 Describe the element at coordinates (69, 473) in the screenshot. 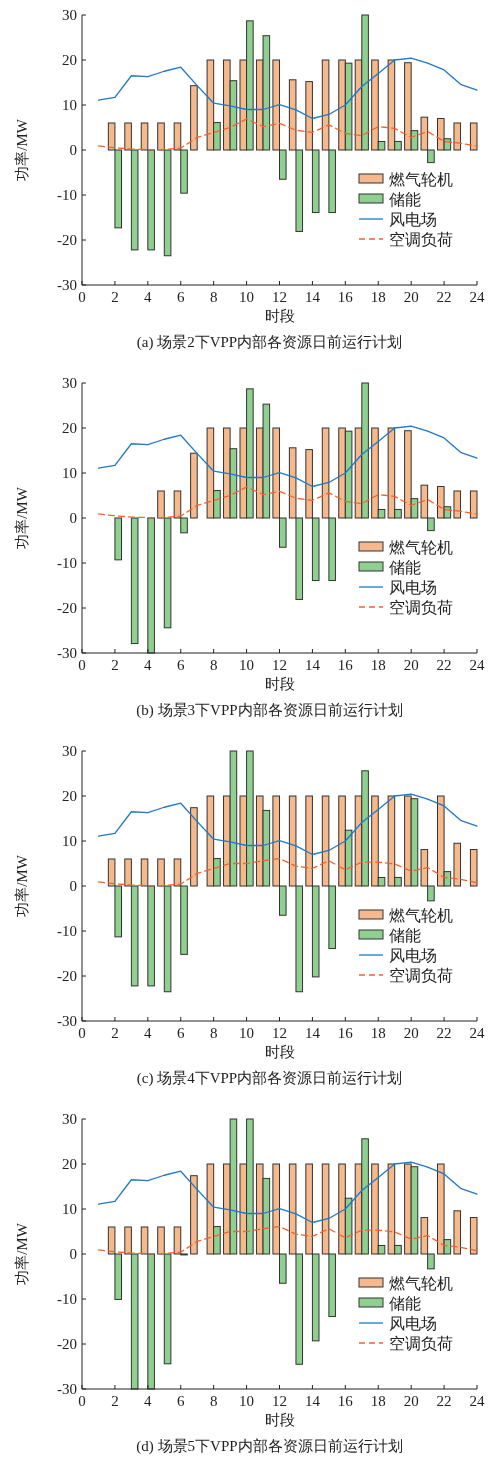

I see `y-tick-label: 10` at that location.